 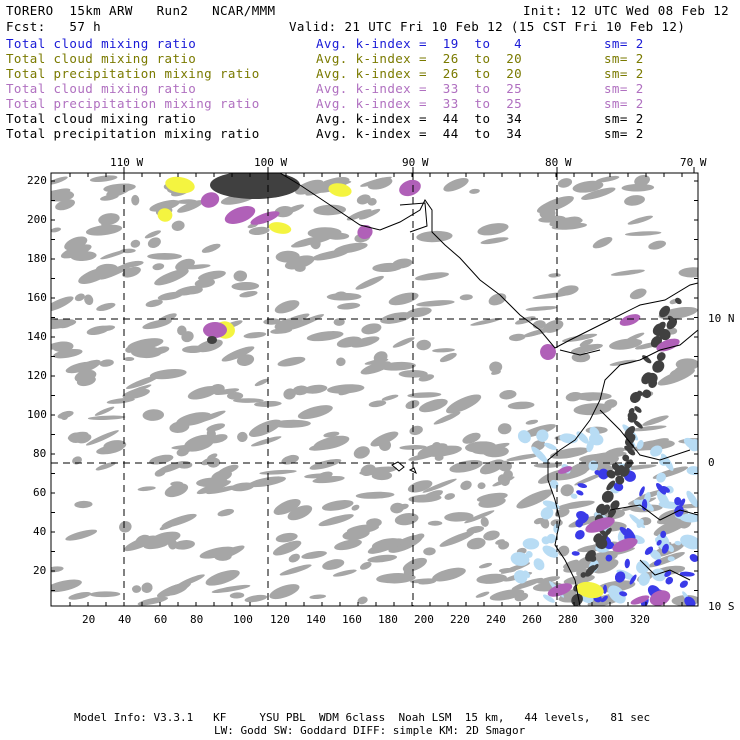 What do you see at coordinates (419, 43) in the screenshot?
I see `legend-kindex: Avg. k-index = 19 to 4` at bounding box center [419, 43].